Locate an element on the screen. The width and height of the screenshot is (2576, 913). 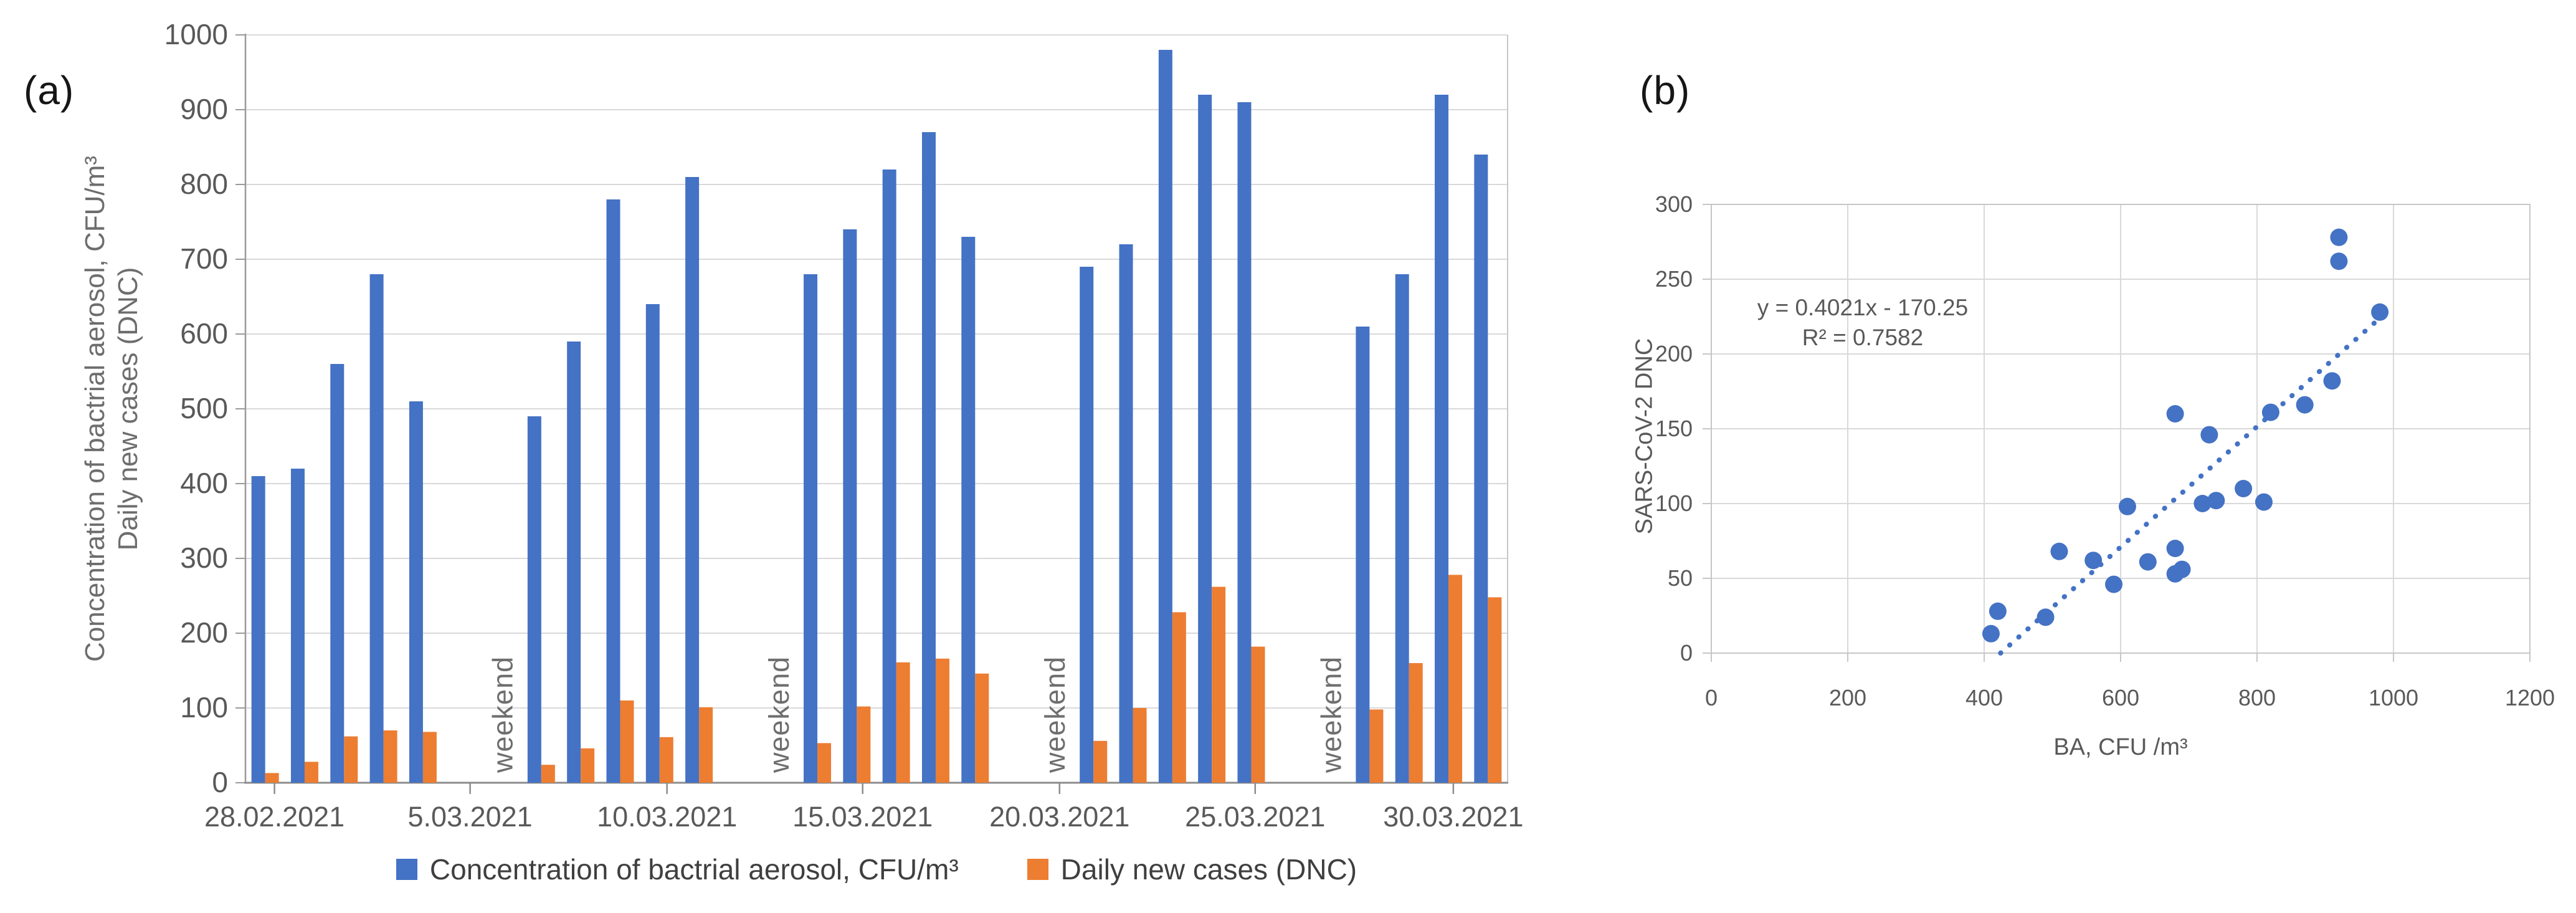
y-tick-label-b: 100 is located at coordinates (1674, 503).